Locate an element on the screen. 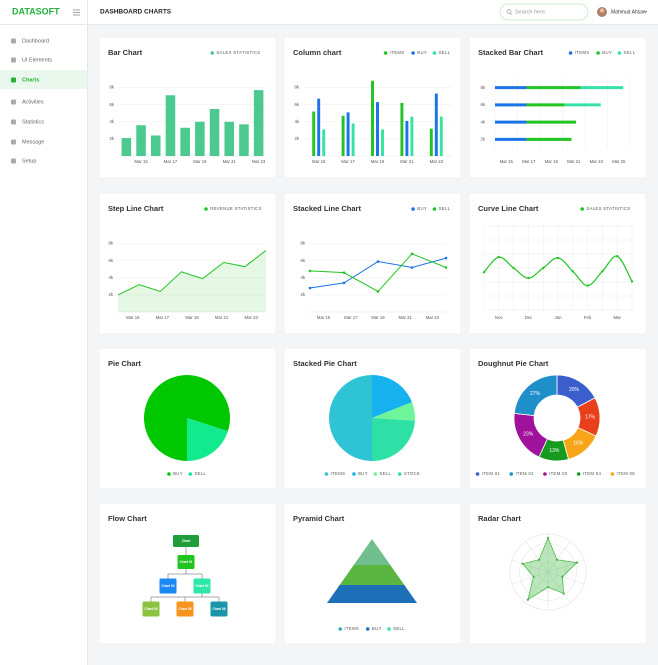 This screenshot has width=658, height=665. x-tick-label: Jan is located at coordinates (559, 317).